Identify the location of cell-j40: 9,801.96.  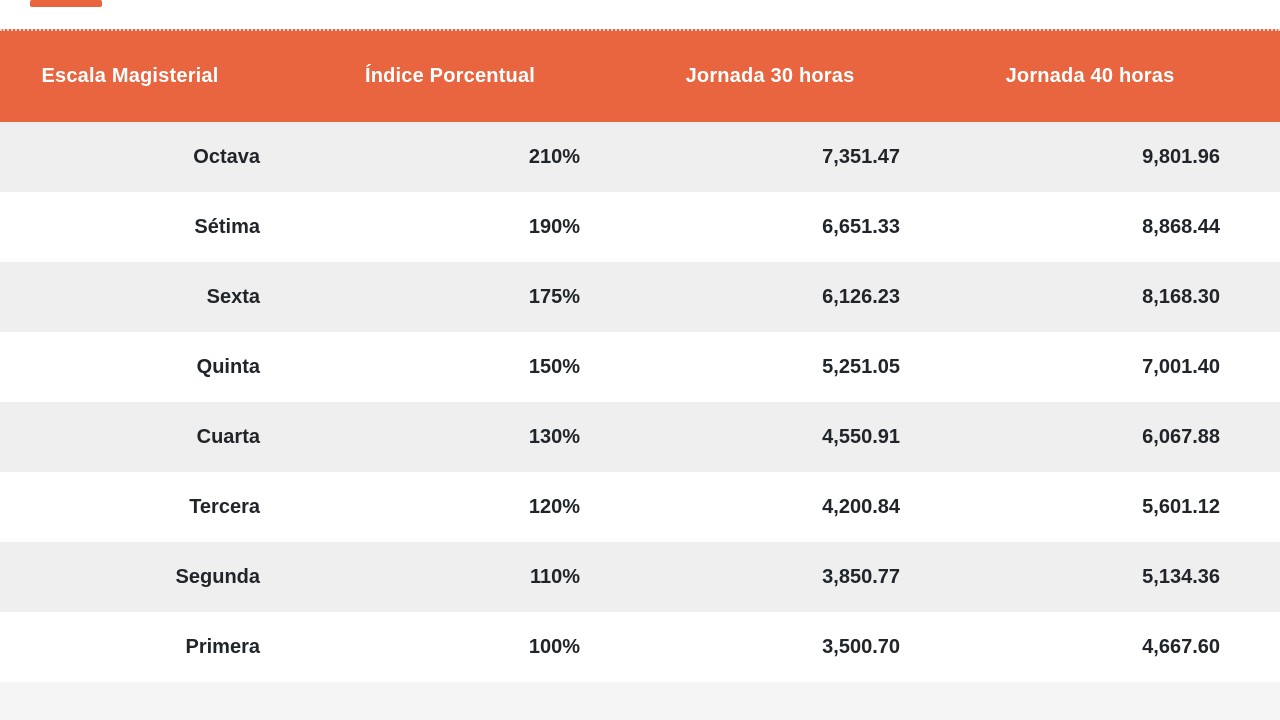
(1181, 156).